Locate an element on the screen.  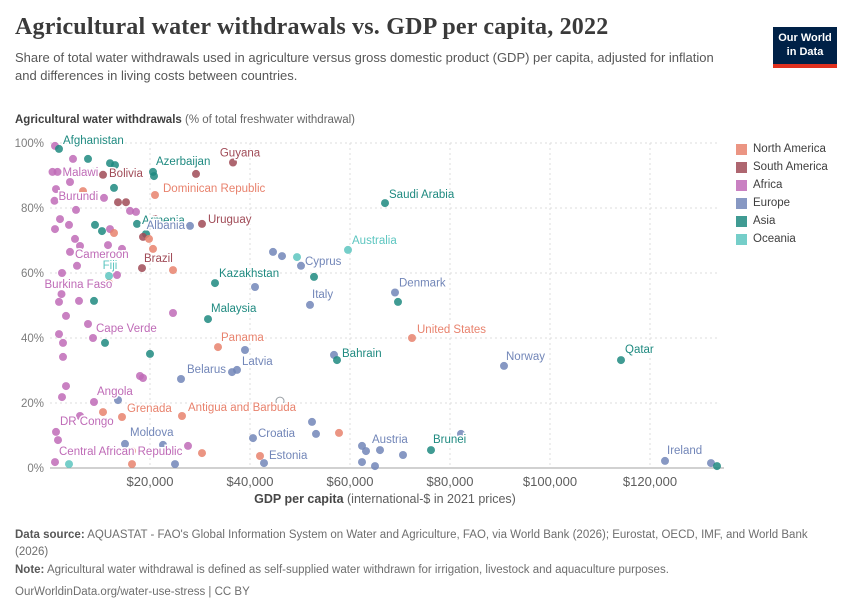
data-point-dominican-republic is located at coordinates (155, 195).